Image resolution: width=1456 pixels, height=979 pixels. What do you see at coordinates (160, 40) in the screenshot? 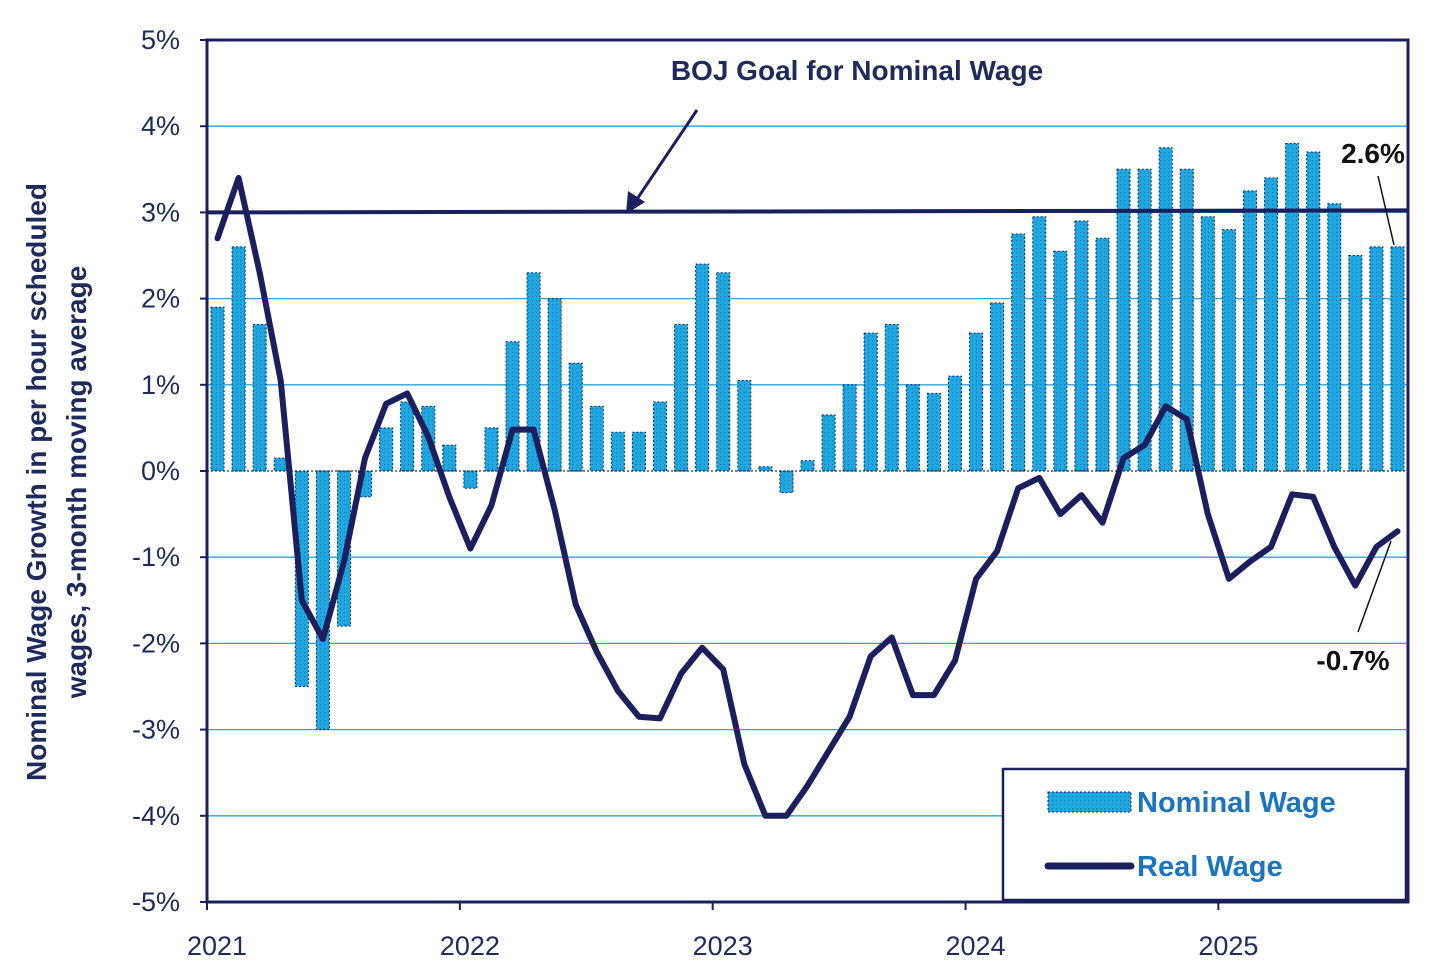
I see `y-tick-label: 5%` at bounding box center [160, 40].